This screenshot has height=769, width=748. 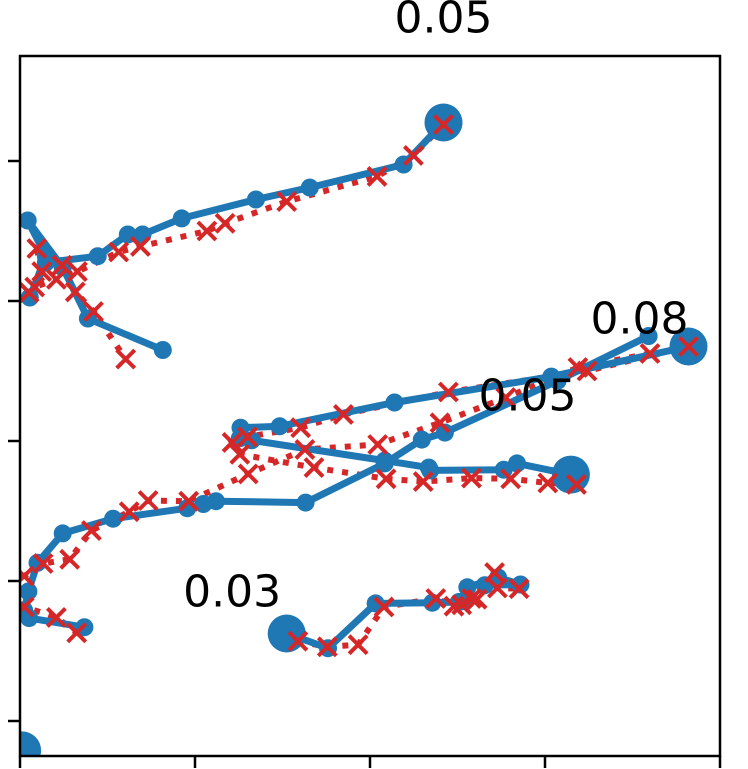 I want to click on annotation-label-0: 0.05, so click(x=444, y=22).